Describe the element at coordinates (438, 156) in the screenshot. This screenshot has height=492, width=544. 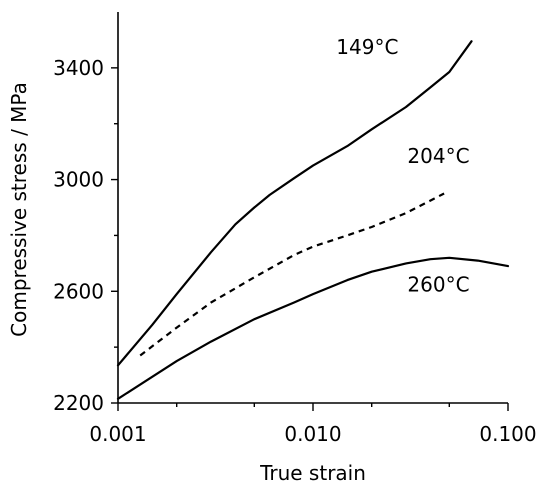
I see `series-label-1: 204°C` at that location.